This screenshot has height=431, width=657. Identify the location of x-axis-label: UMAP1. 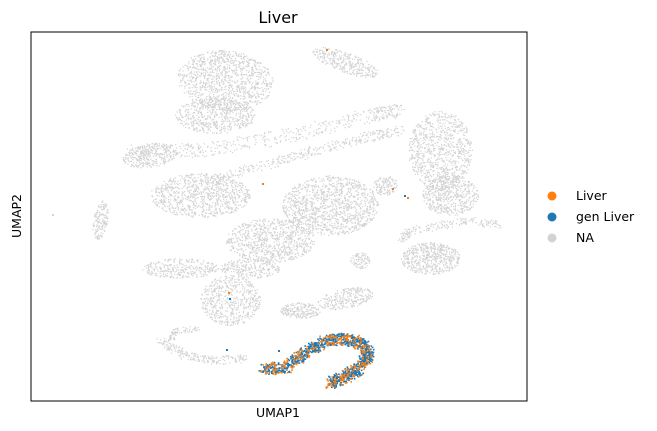
(278, 412).